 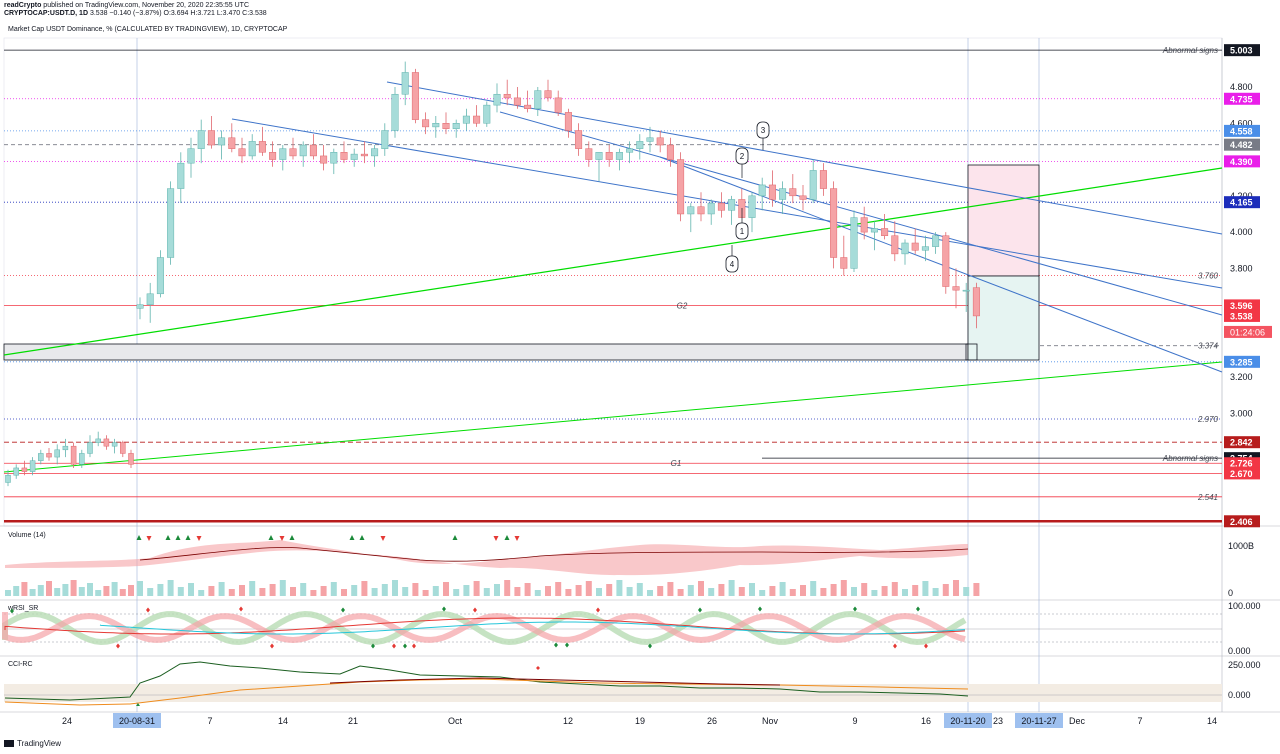 I want to click on blue-channel-top, so click(x=804, y=158).